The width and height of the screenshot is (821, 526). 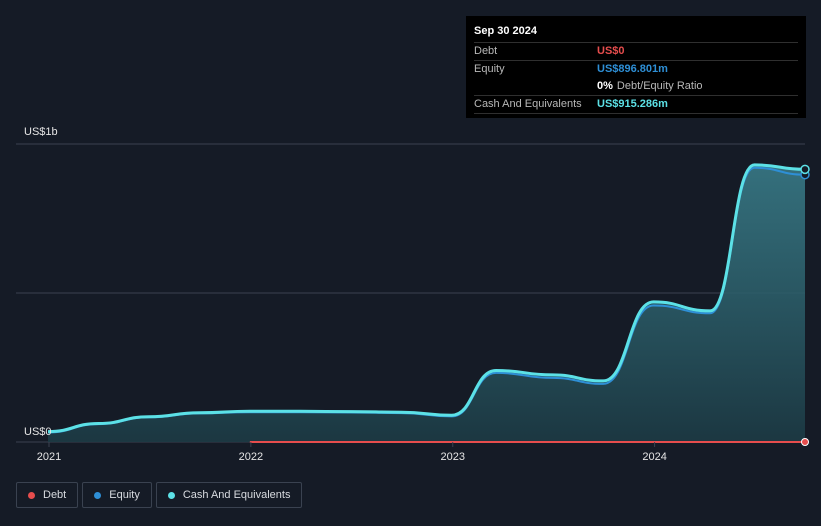 I want to click on tooltip-date: Sep 30 2024, so click(x=636, y=33).